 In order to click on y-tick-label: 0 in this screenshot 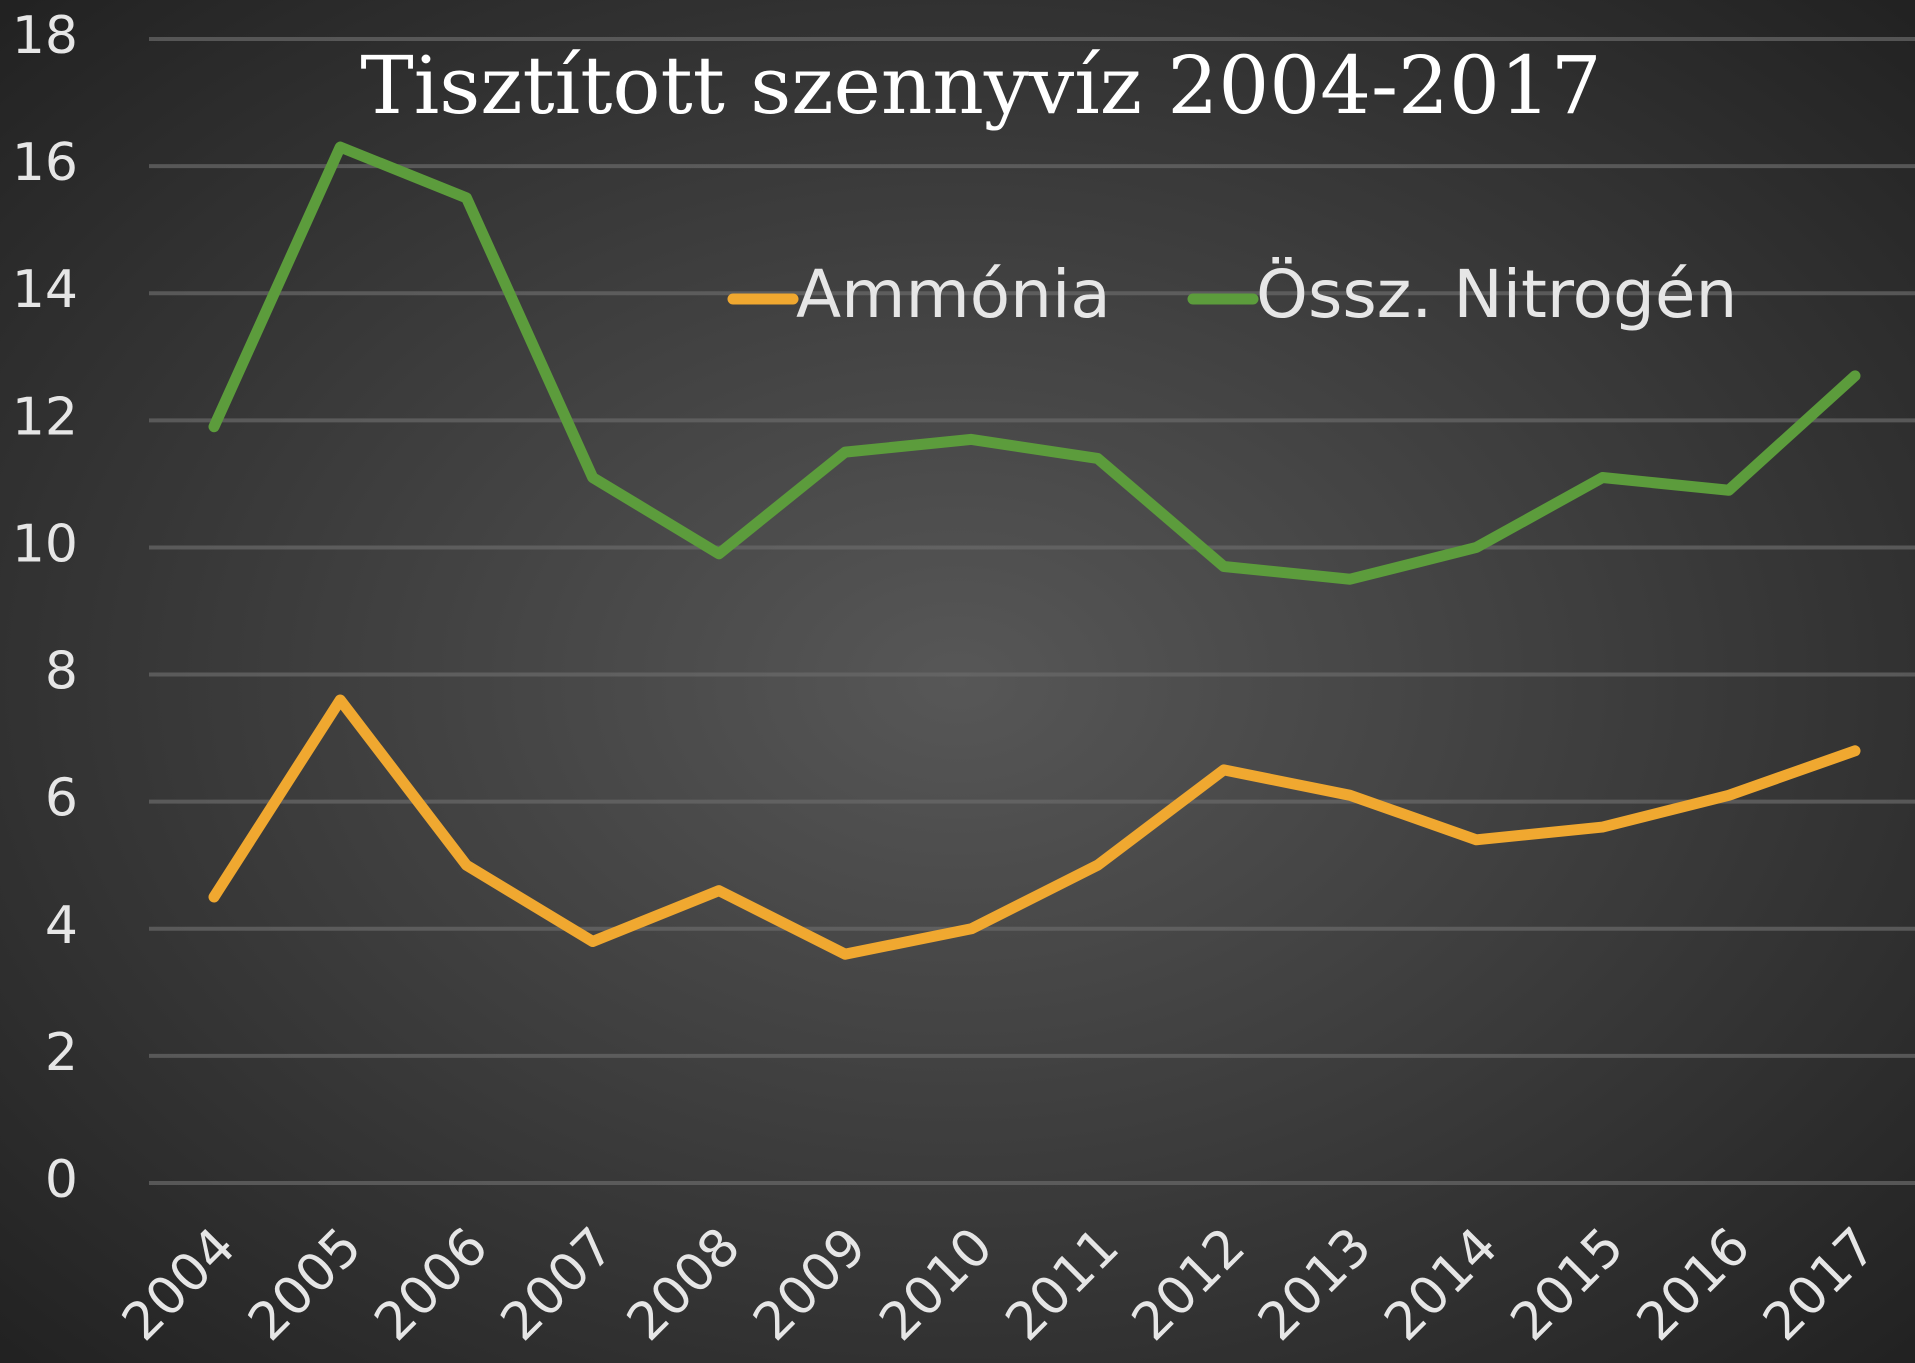, I will do `click(61, 1180)`.